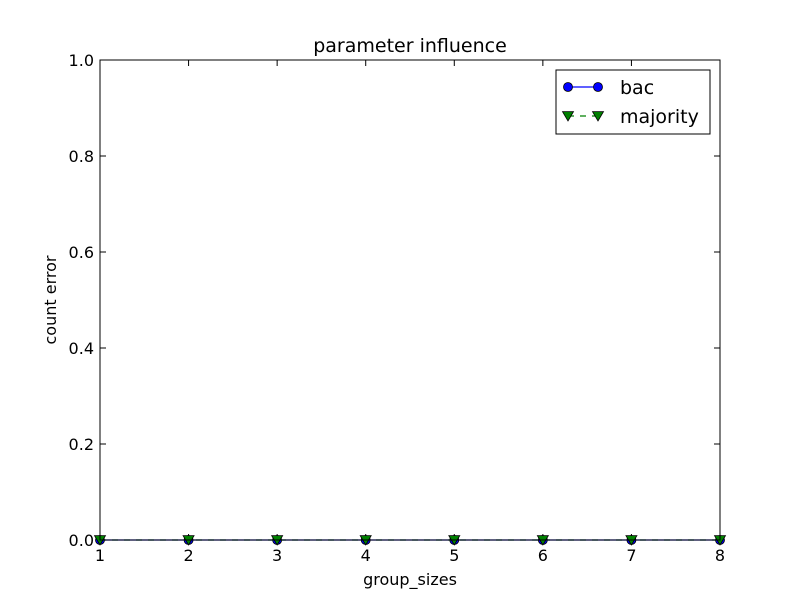  Describe the element at coordinates (454, 555) in the screenshot. I see `x-tick-label: 5` at that location.